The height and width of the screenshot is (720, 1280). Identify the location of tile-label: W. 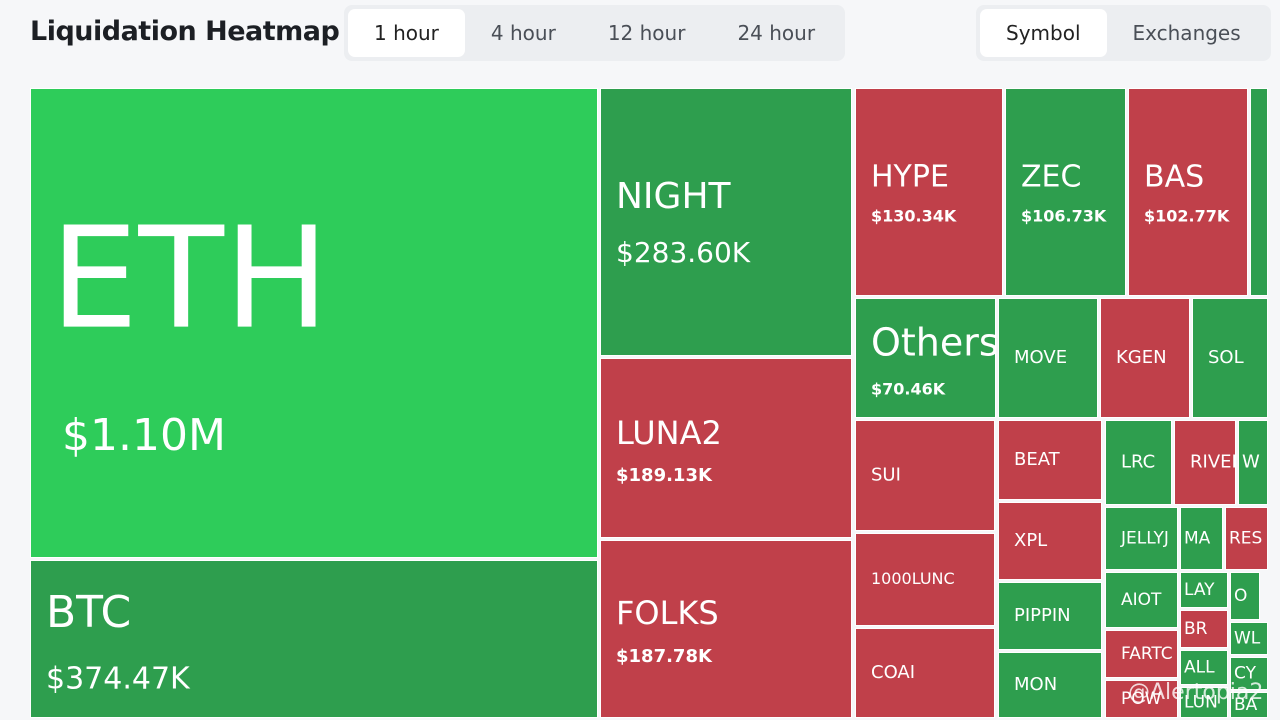
(1251, 462).